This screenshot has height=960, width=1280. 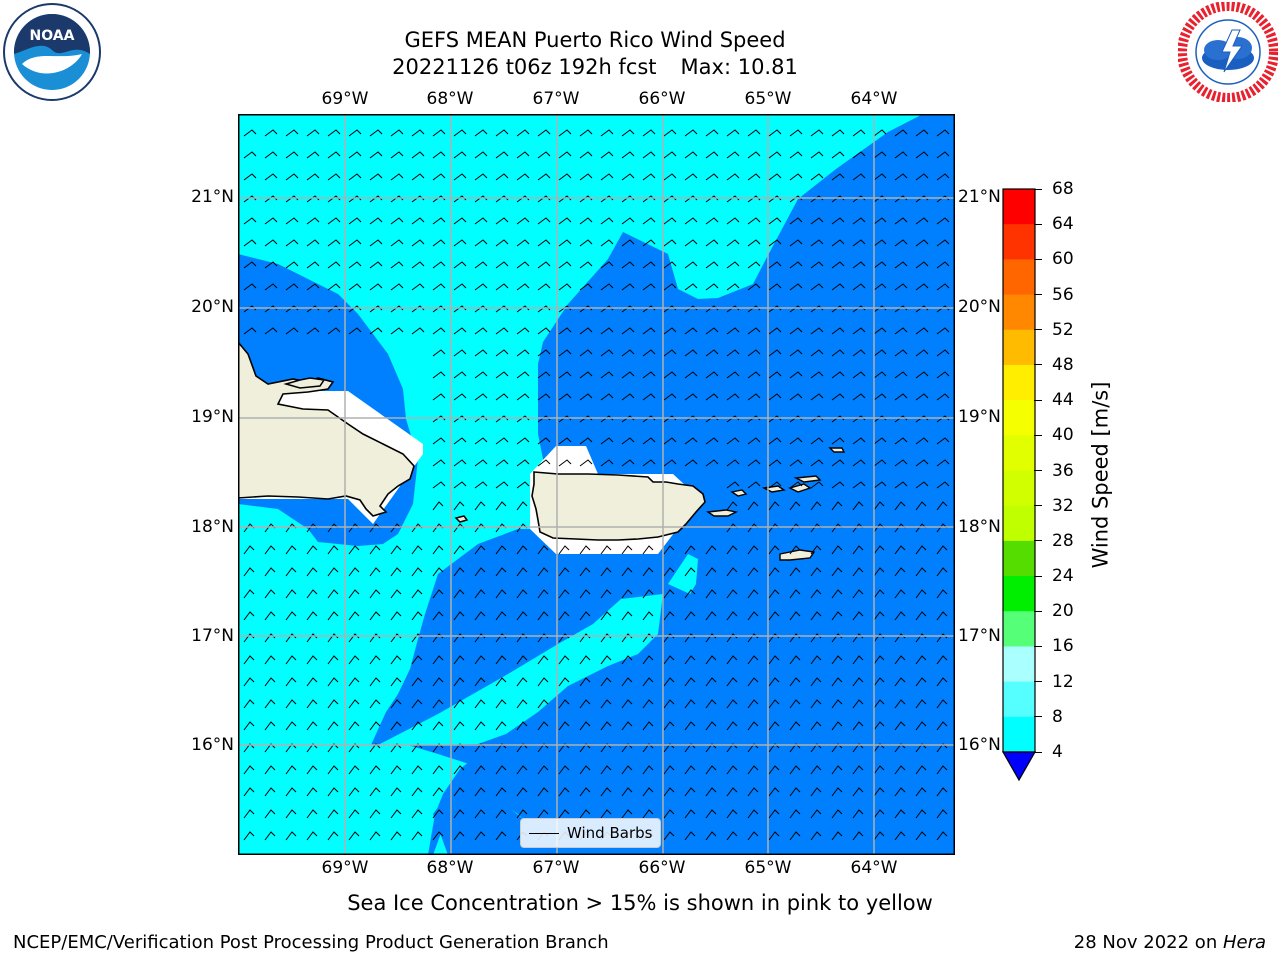 I want to click on lon-tick-top-69w: 69°W, so click(x=345, y=99).